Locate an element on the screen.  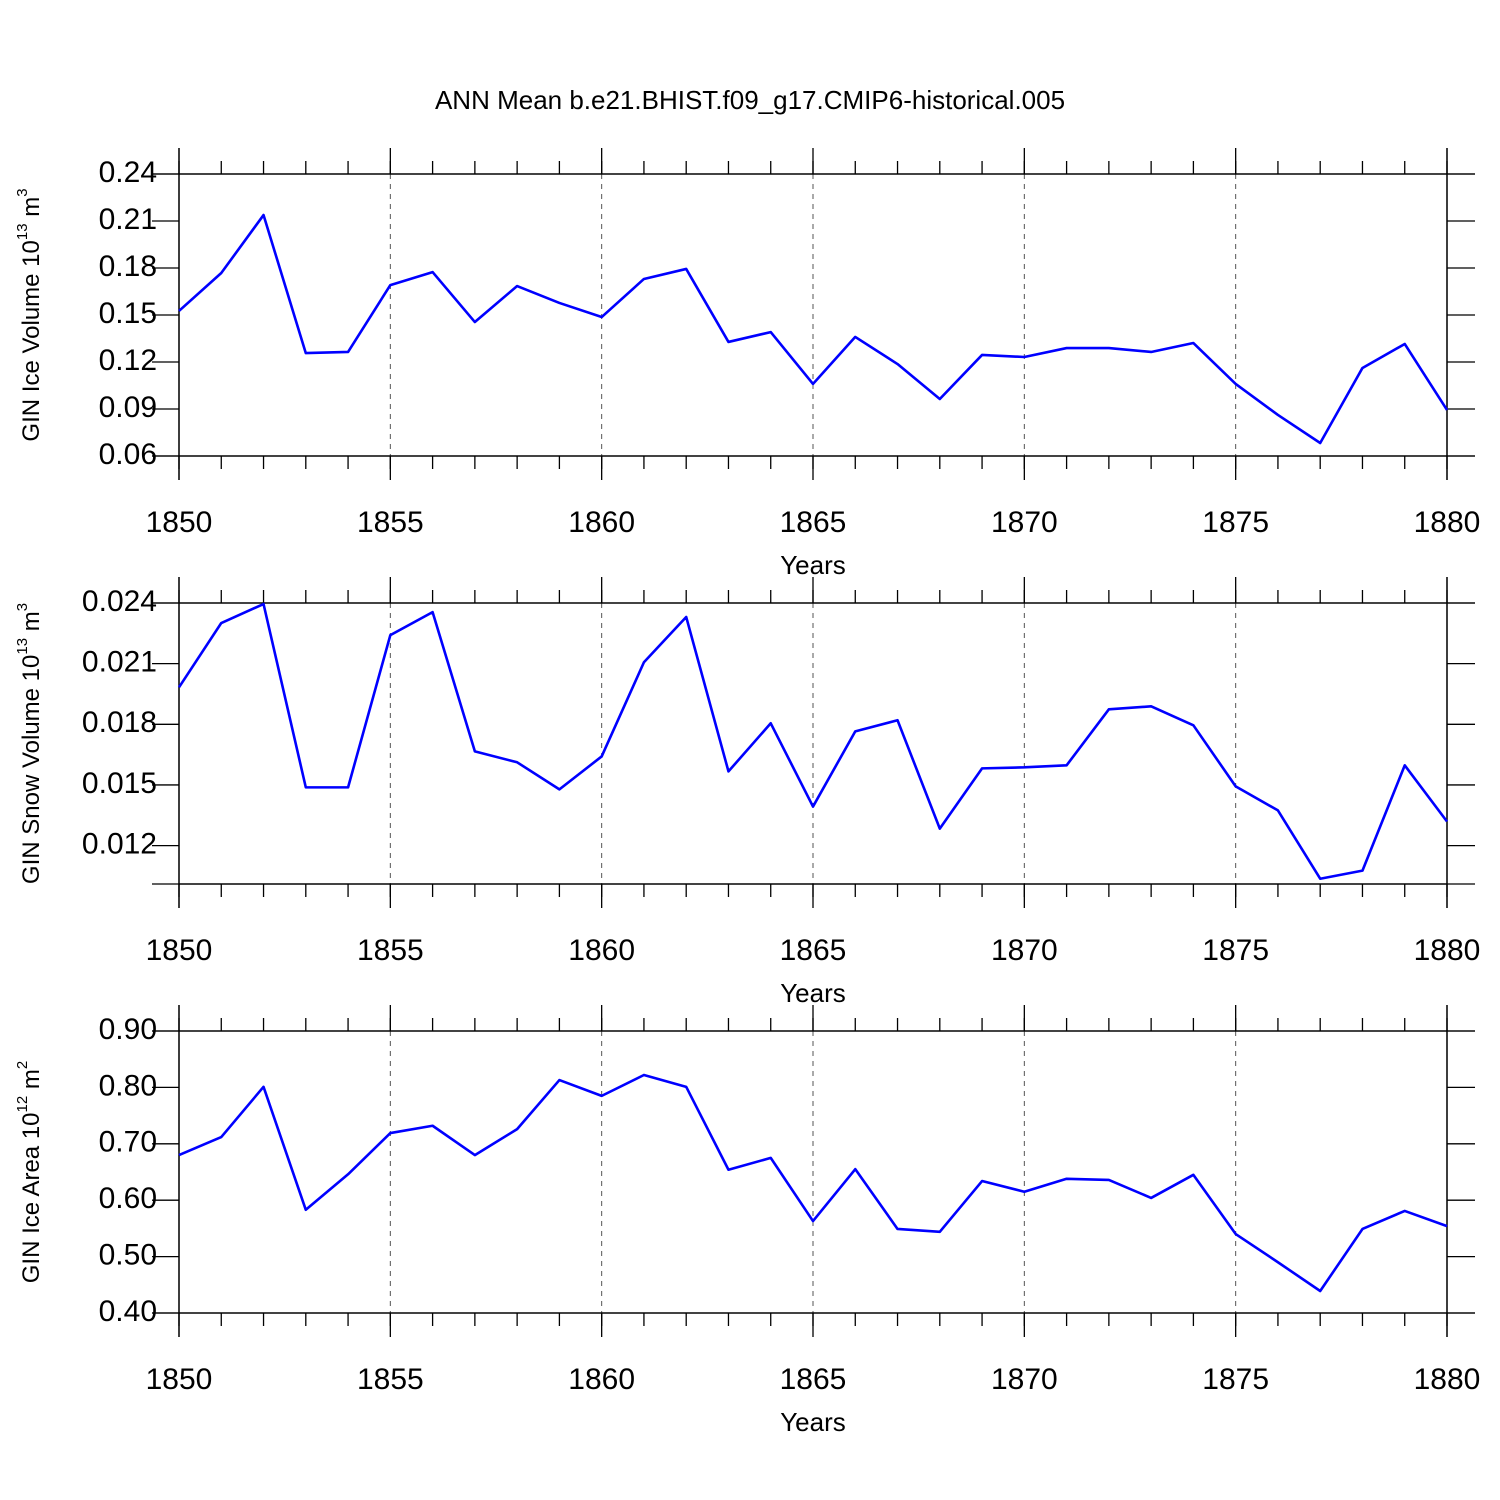
y-tick-label: 0.24 is located at coordinates (128, 172).